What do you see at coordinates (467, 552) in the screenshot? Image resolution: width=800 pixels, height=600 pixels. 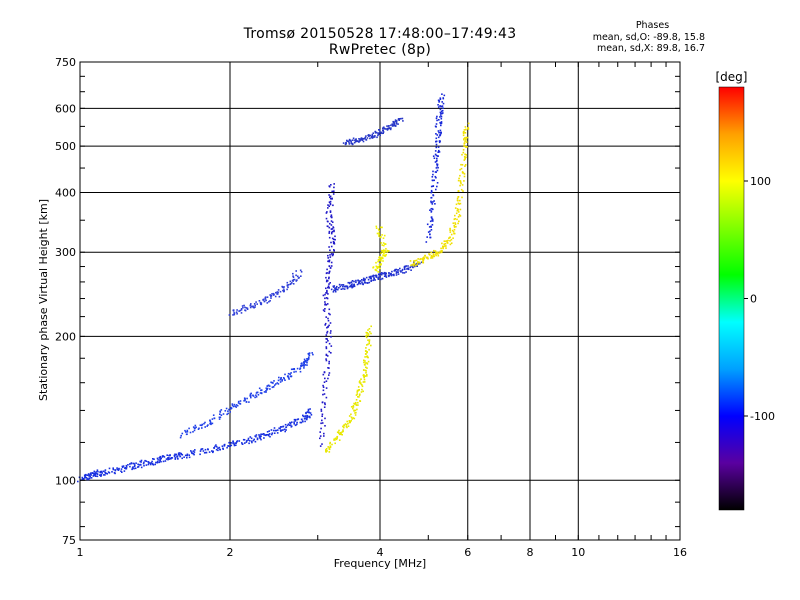 I see `x-tick-label: 6` at bounding box center [467, 552].